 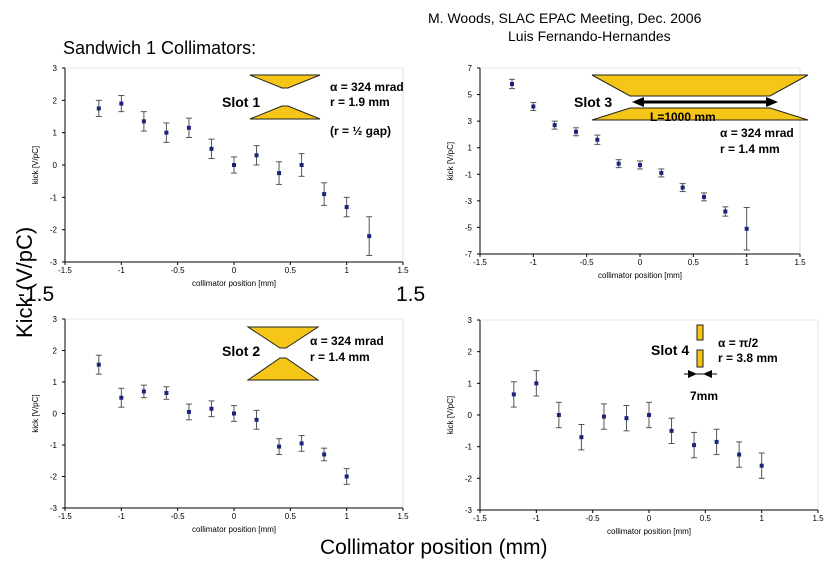 I want to click on slot2-radius: r = 1.4 mm, so click(x=340, y=357).